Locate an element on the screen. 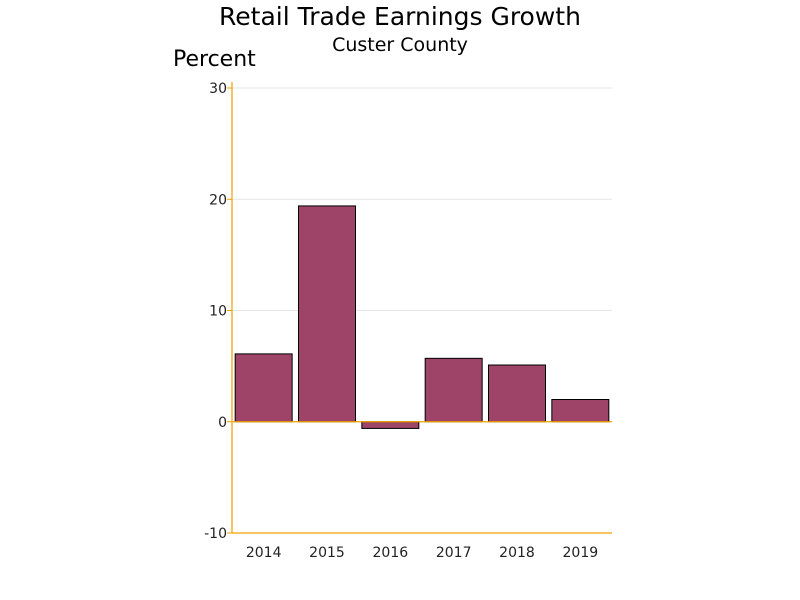  x-tick-label: 2018 is located at coordinates (517, 553).